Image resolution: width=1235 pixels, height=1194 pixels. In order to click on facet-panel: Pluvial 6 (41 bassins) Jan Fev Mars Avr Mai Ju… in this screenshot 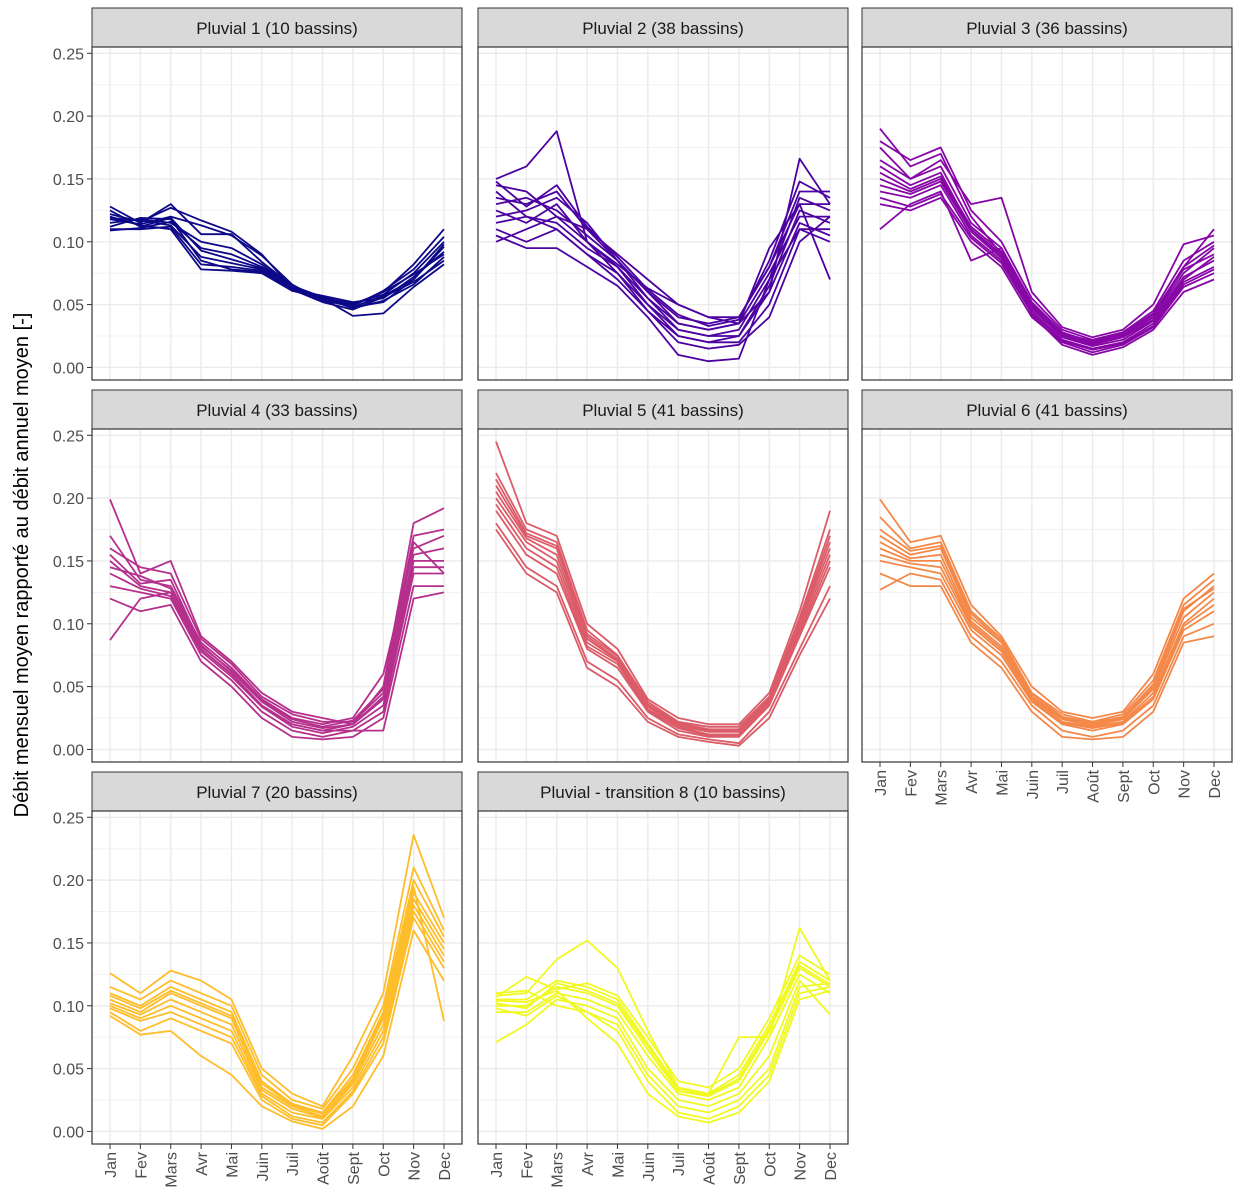, I will do `click(1047, 597)`.